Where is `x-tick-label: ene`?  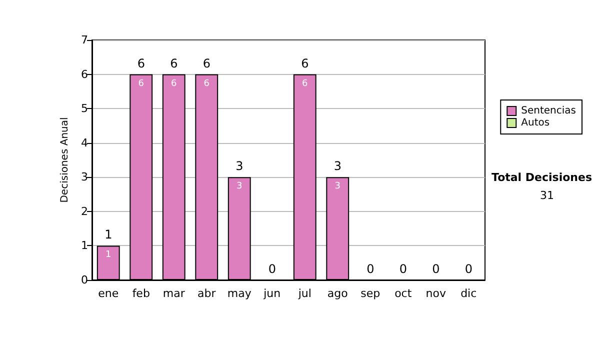
x-tick-label: ene is located at coordinates (108, 293).